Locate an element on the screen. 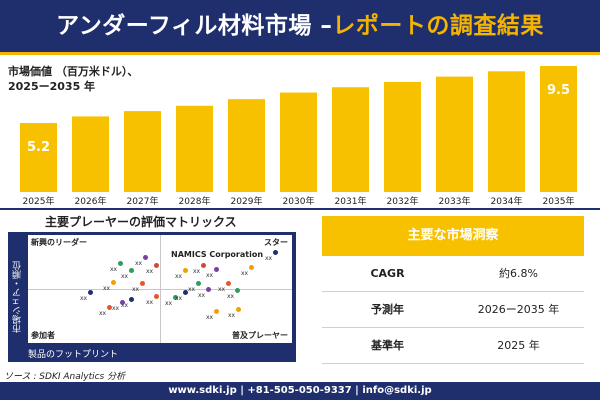 The height and width of the screenshot is (400, 600). matrix-marker-label-14: xx is located at coordinates (169, 303).